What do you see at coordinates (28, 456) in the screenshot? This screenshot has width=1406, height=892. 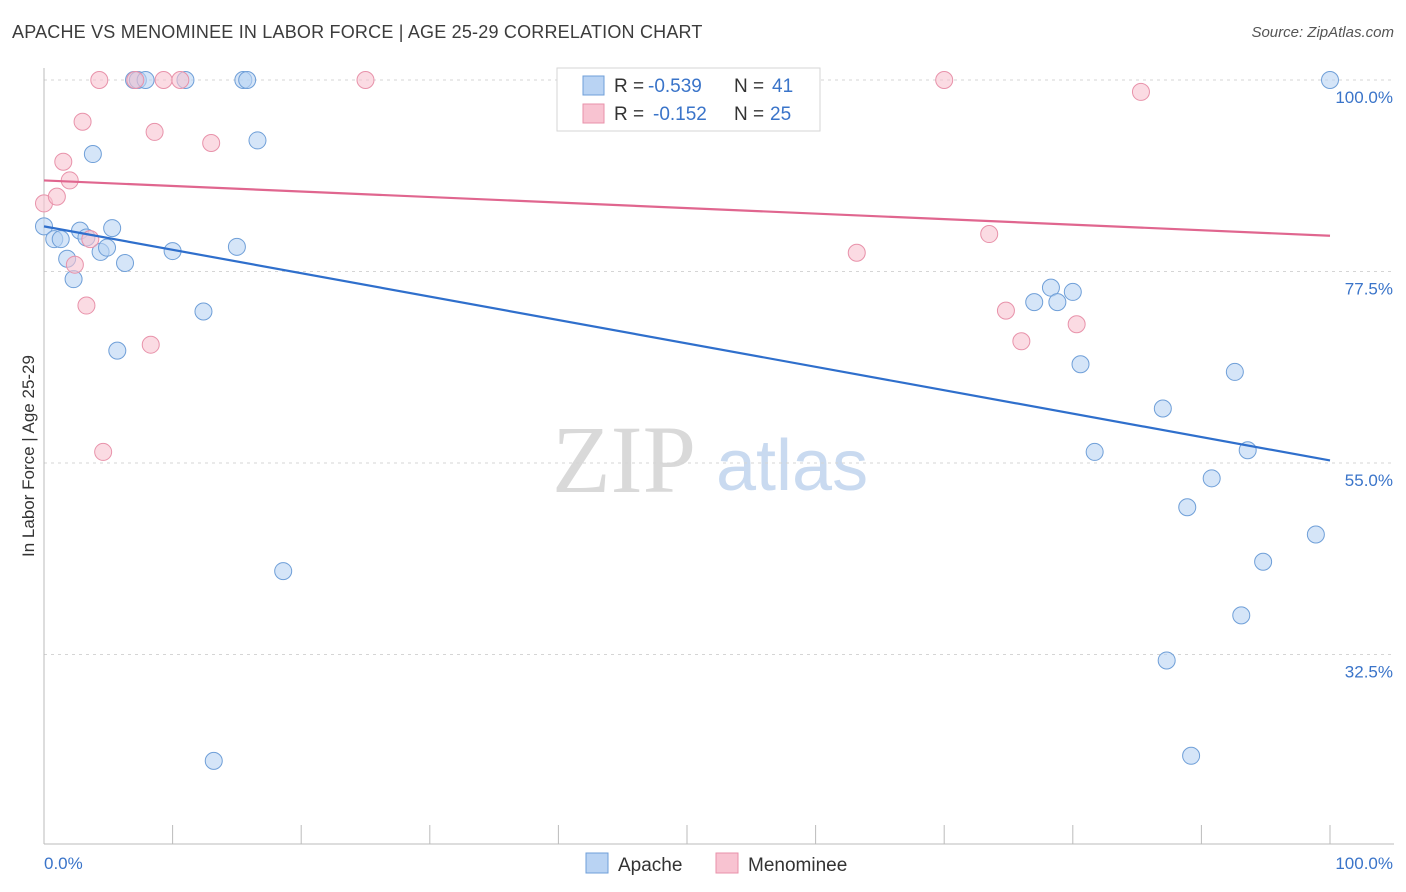 I see `y-axis-title: In Labor Force | Age 25-29` at bounding box center [28, 456].